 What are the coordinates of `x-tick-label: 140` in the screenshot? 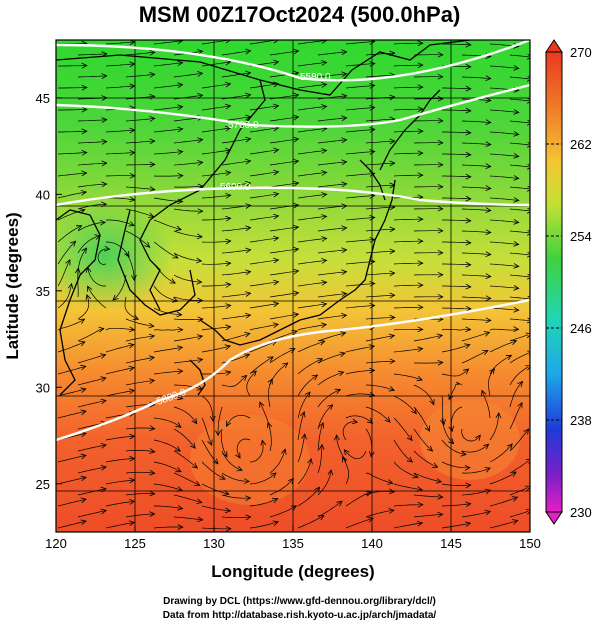 It's located at (372, 543).